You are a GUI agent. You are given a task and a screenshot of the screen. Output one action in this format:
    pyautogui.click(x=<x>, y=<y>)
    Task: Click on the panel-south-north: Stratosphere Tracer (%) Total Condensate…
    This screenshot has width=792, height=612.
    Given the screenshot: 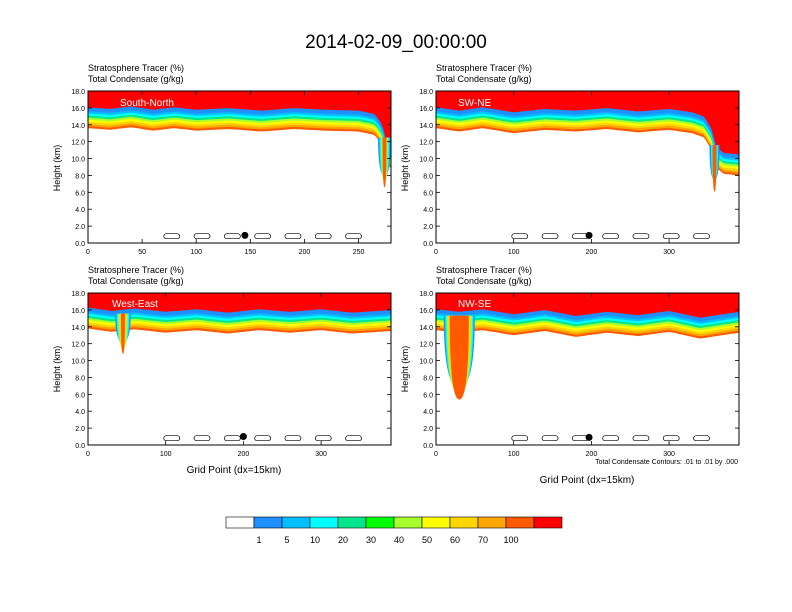 What is the action you would take?
    pyautogui.click(x=222, y=159)
    